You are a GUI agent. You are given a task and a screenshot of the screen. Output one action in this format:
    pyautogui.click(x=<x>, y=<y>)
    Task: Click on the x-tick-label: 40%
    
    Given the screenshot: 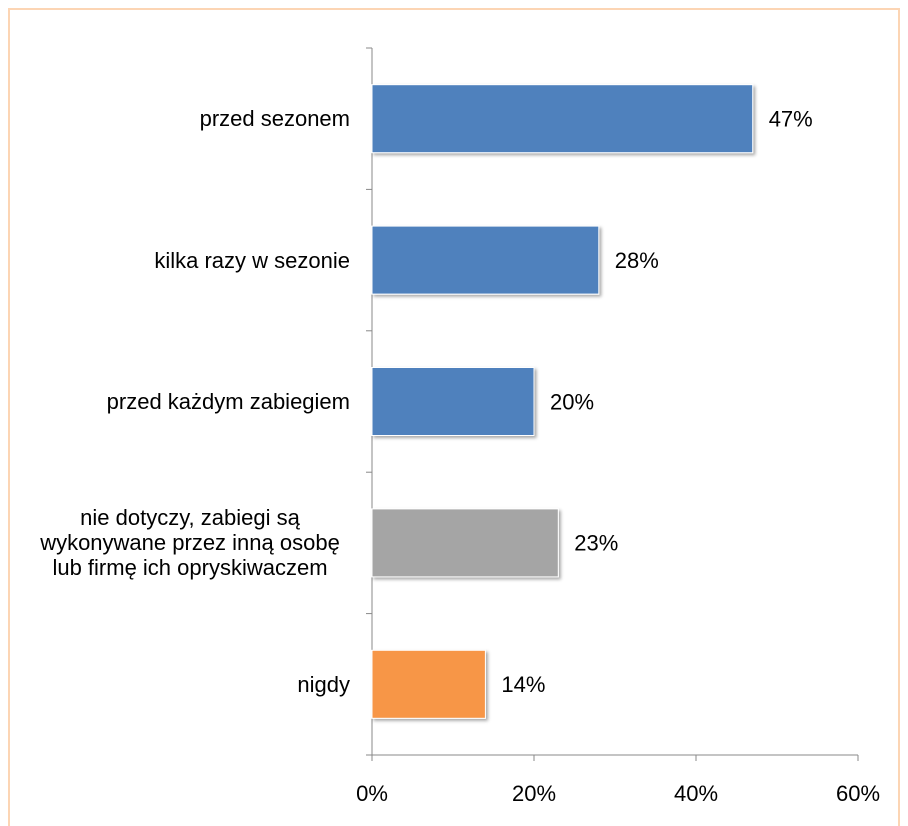 What is the action you would take?
    pyautogui.click(x=696, y=793)
    